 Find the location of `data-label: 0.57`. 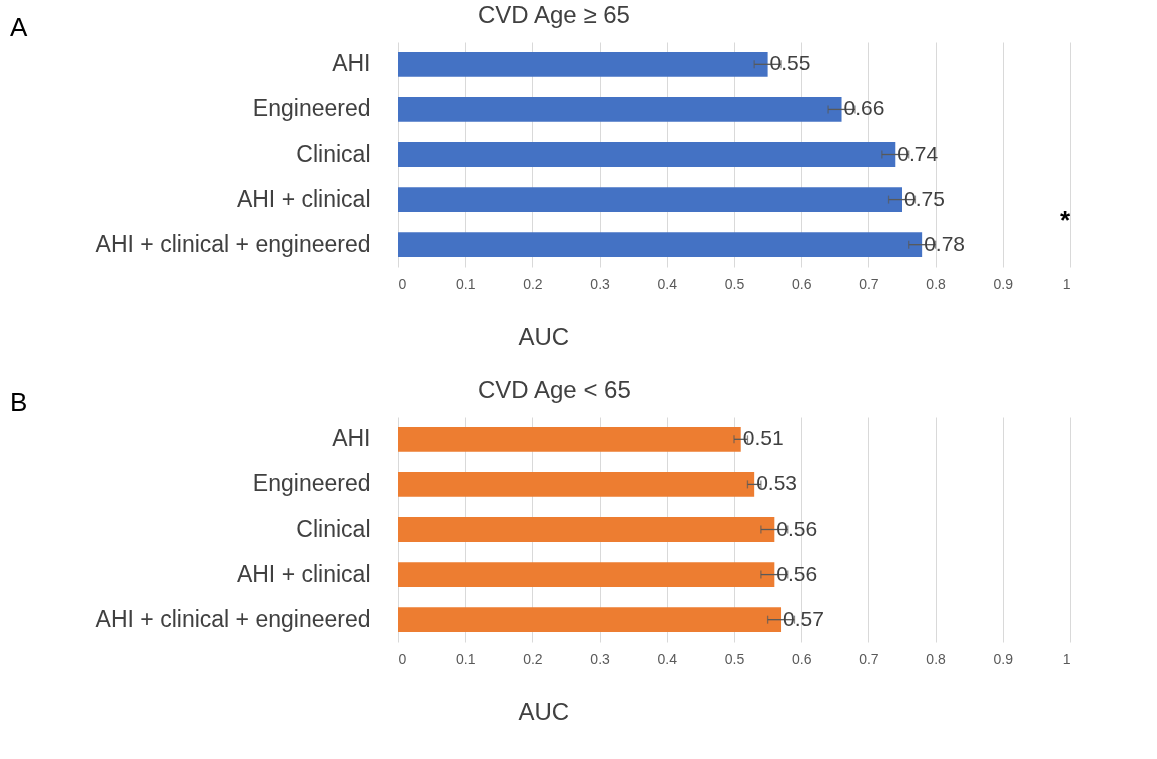

data-label: 0.57 is located at coordinates (803, 618).